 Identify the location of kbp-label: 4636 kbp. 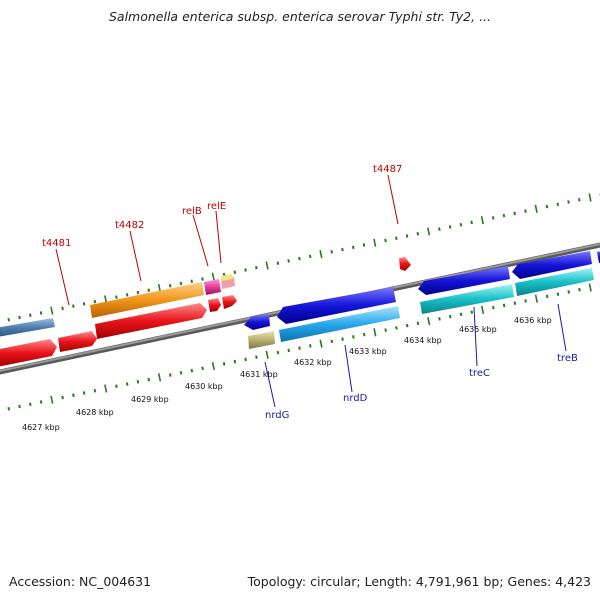
(533, 320).